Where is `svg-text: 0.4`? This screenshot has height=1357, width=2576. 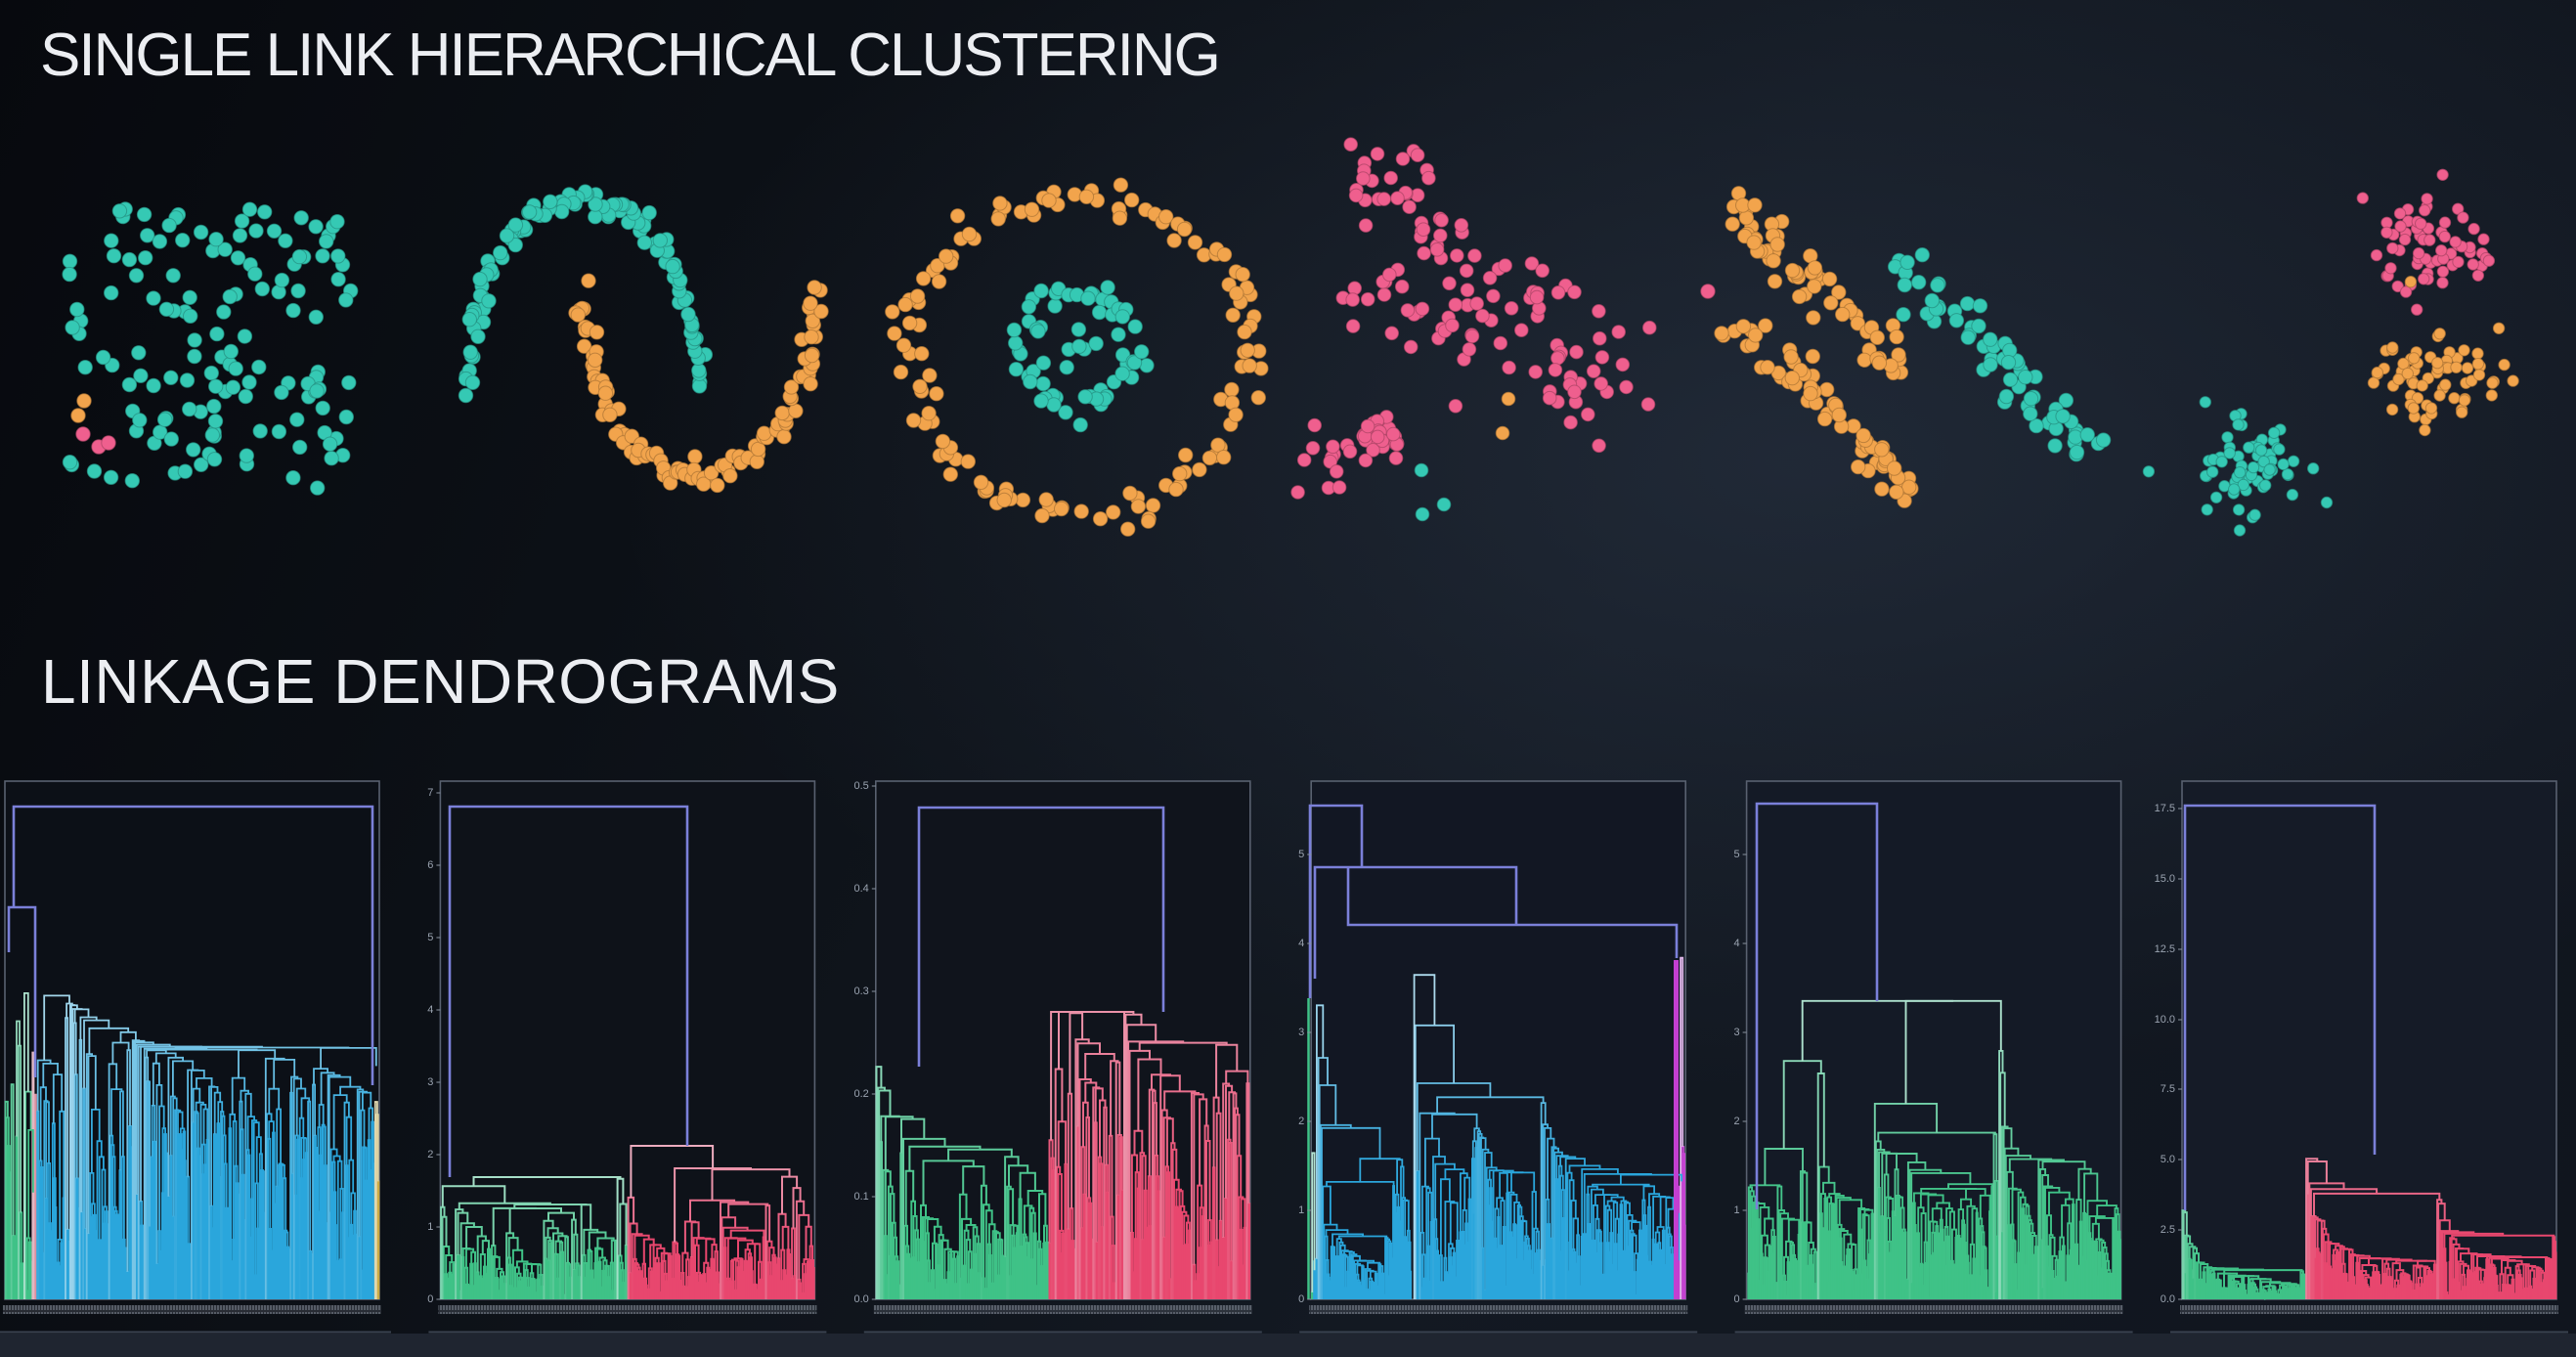 svg-text: 0.4 is located at coordinates (861, 889).